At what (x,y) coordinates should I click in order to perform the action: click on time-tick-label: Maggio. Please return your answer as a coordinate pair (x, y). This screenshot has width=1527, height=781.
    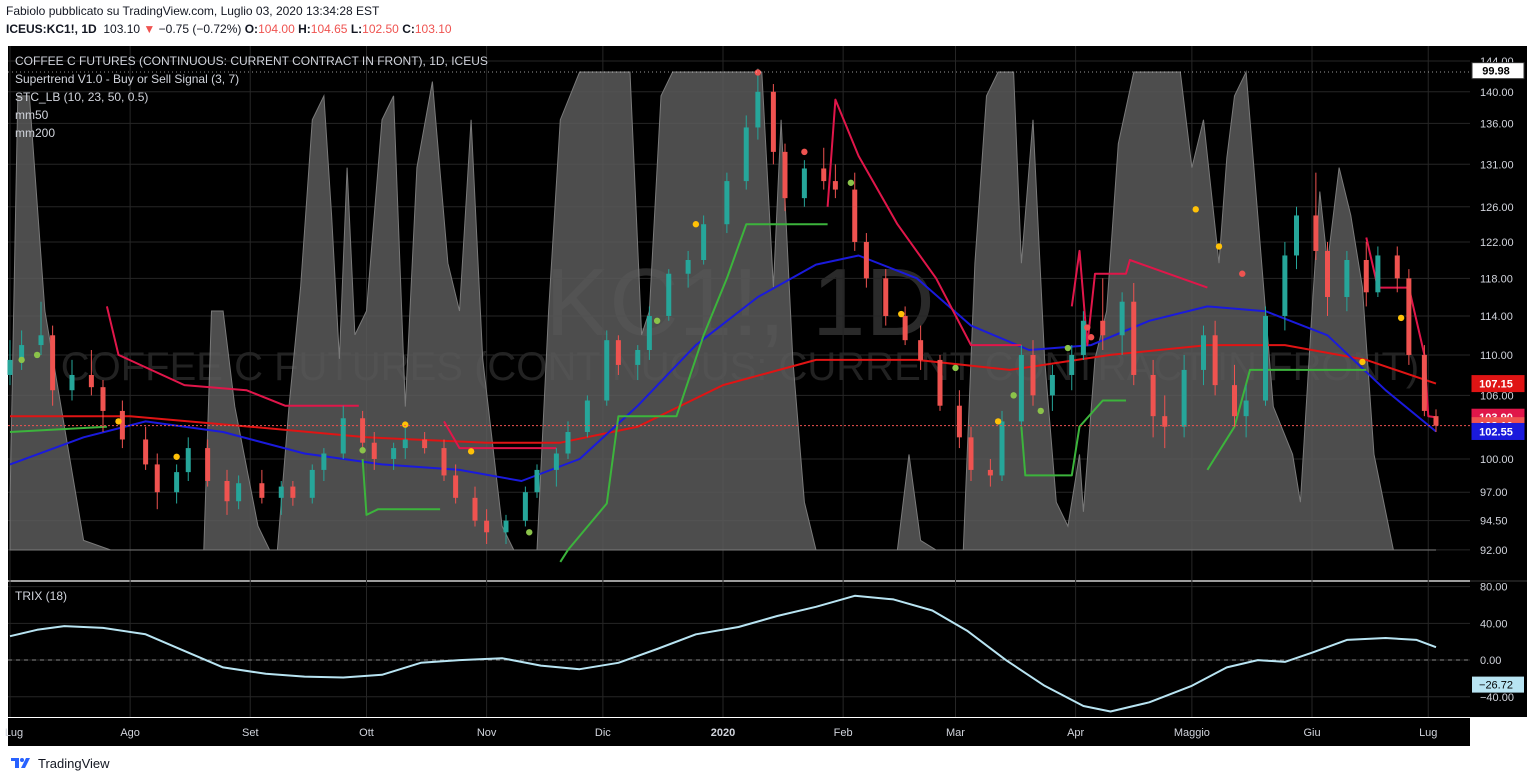
    Looking at the image, I should click on (1192, 733).